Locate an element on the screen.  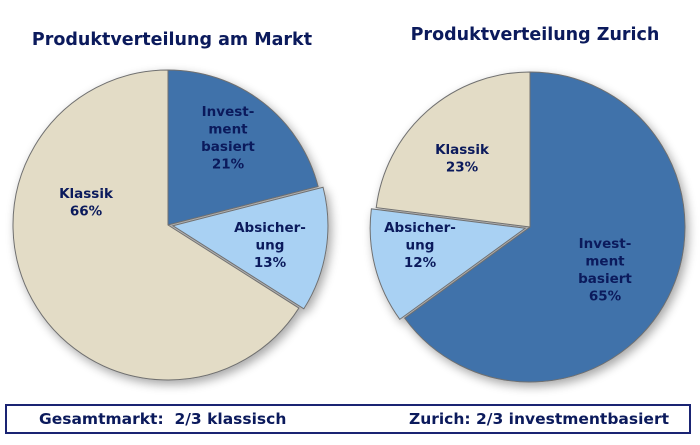
chart-title: Produktverteilung Zurich is located at coordinates (535, 35).